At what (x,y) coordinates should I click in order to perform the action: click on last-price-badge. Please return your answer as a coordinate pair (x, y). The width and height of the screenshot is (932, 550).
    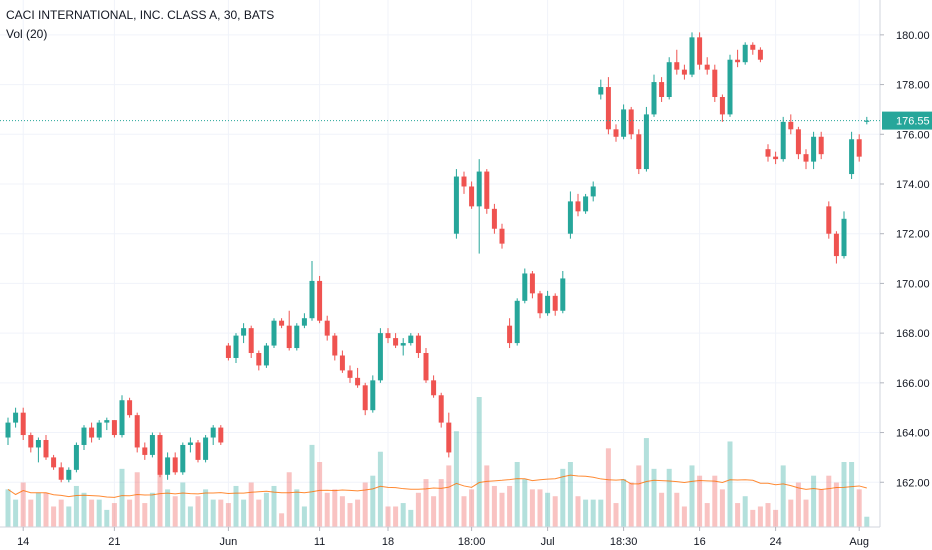
    Looking at the image, I should click on (907, 120).